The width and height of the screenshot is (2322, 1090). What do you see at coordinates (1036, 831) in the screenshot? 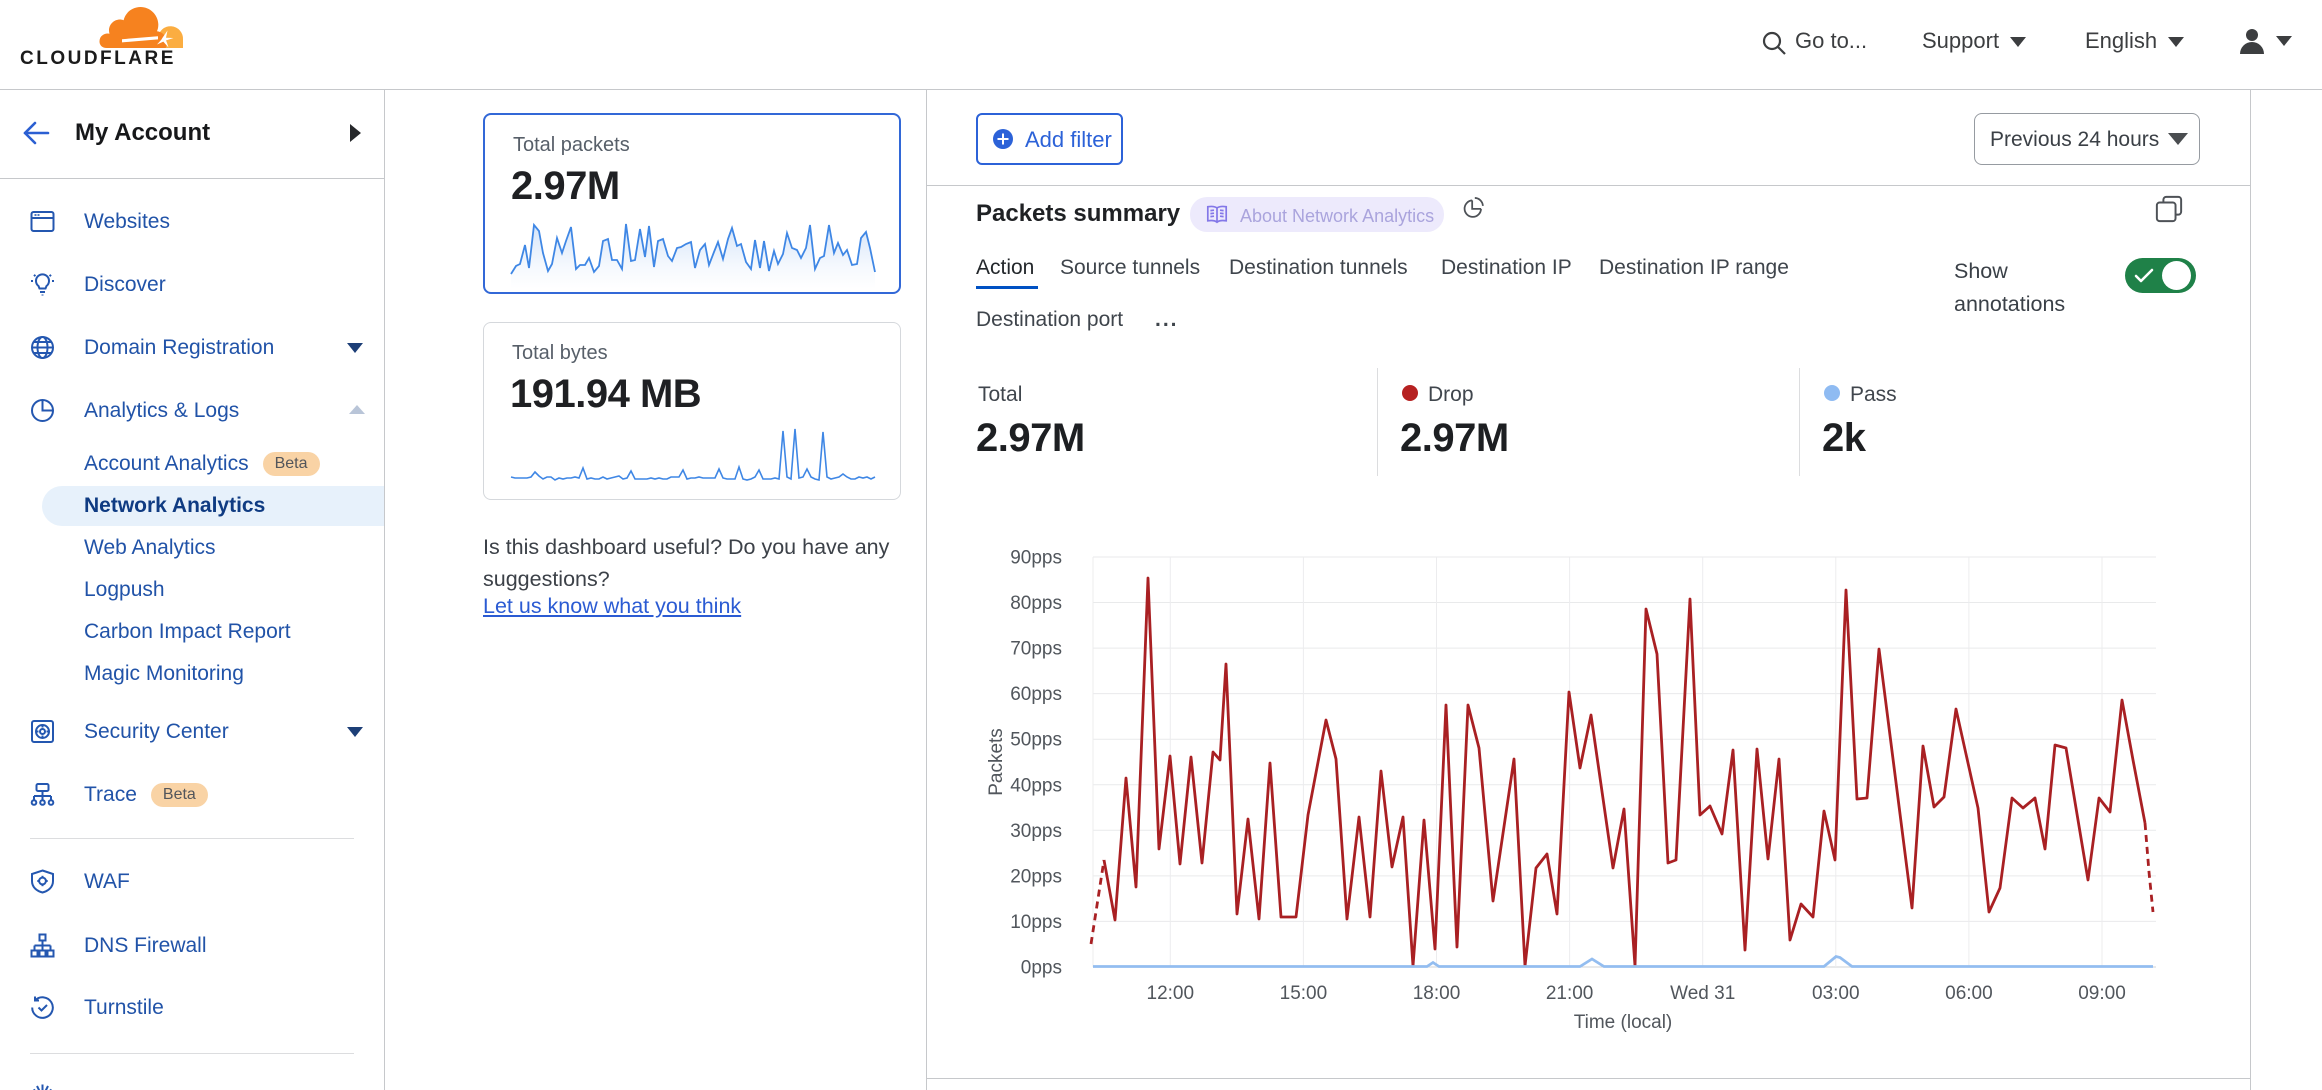
I see `svg-text: 30pps` at bounding box center [1036, 831].